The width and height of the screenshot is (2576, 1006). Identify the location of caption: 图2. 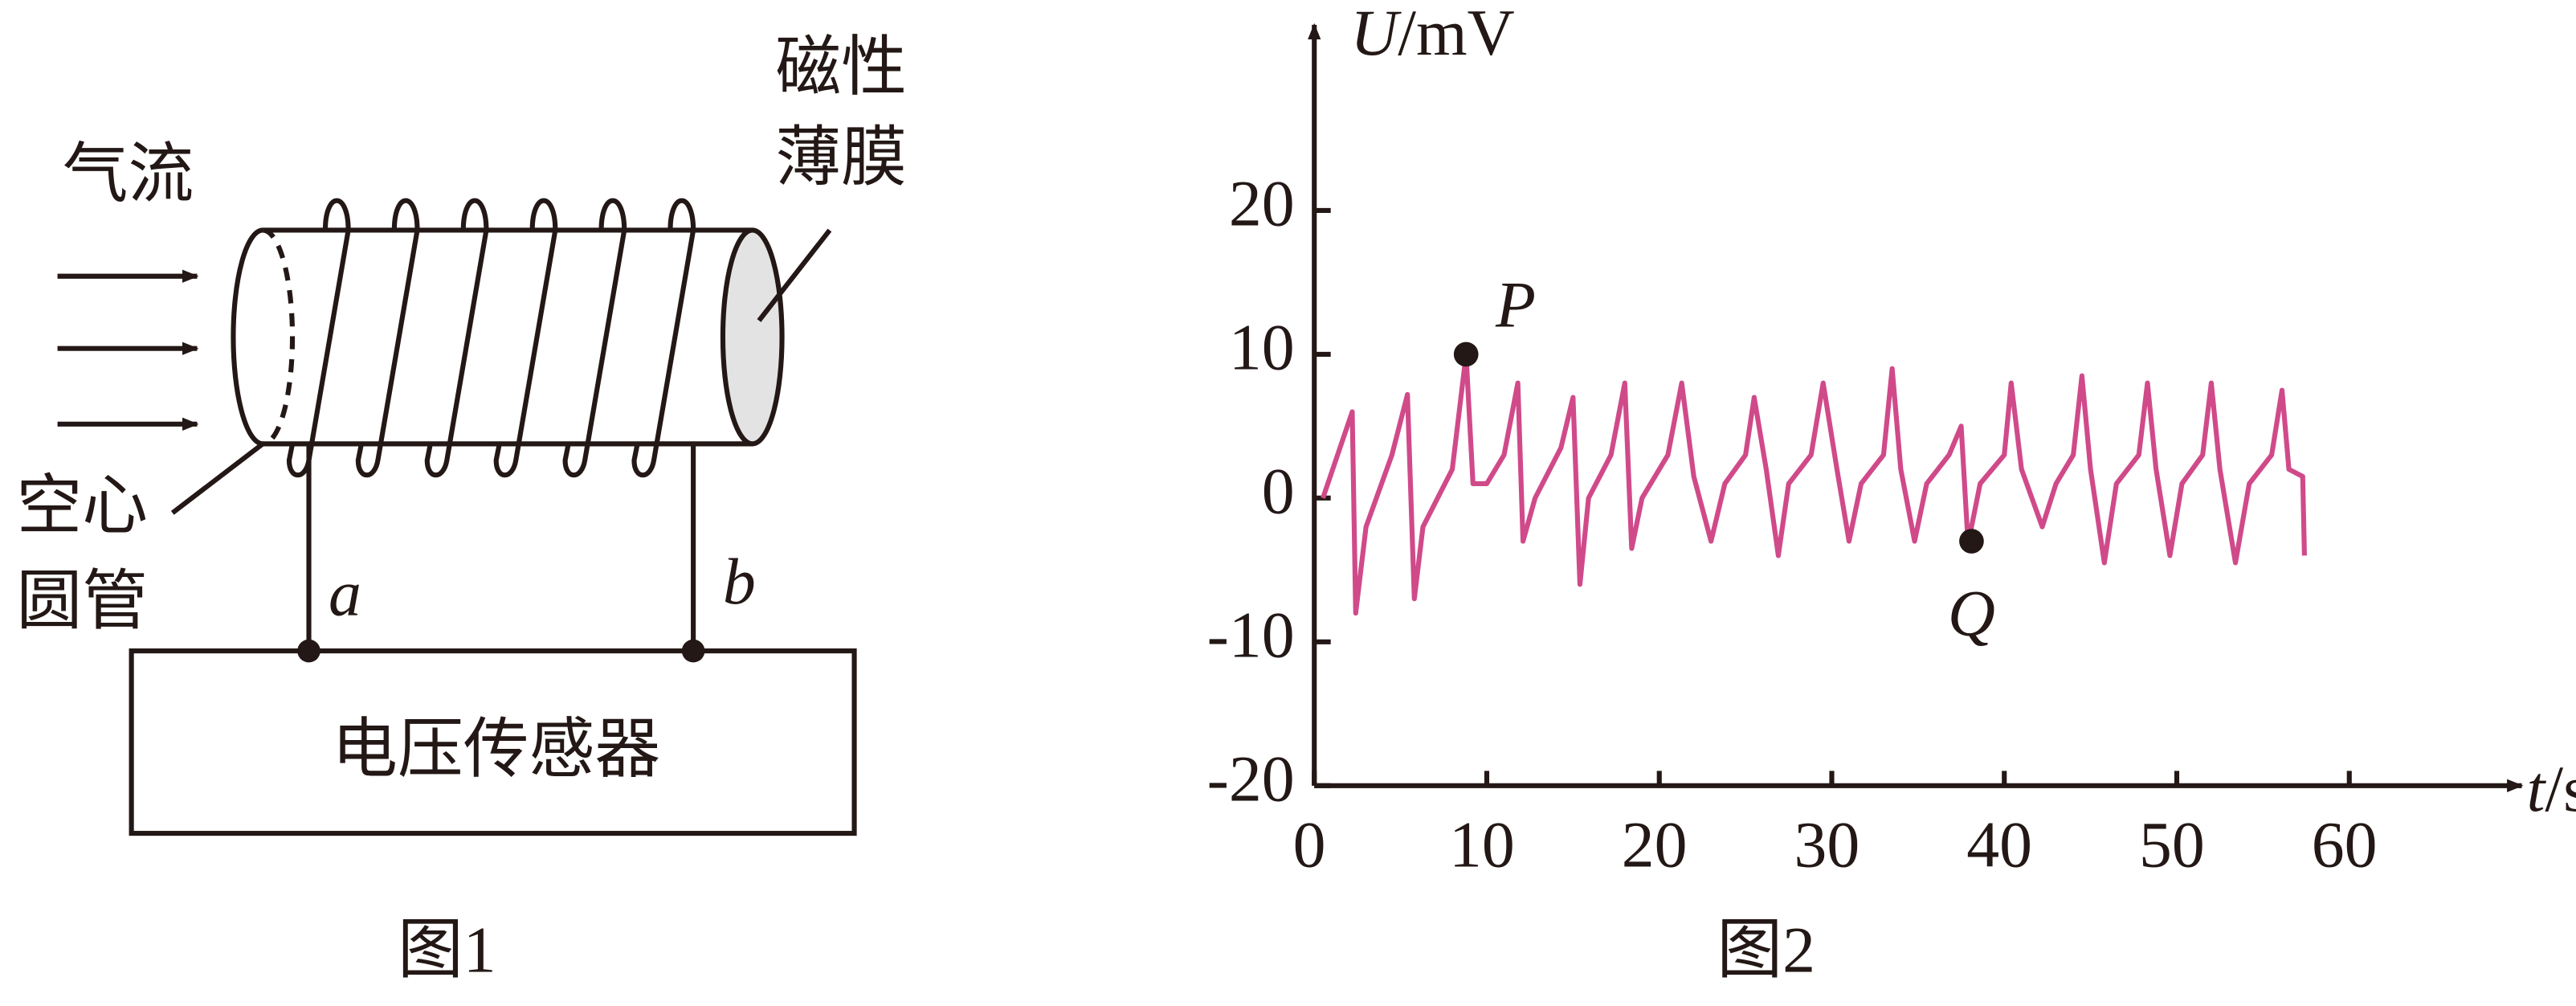
(1766, 949).